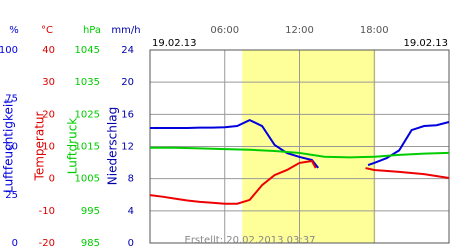  Describe the element at coordinates (47, 243) in the screenshot. I see `y-tick-label: -20` at that location.